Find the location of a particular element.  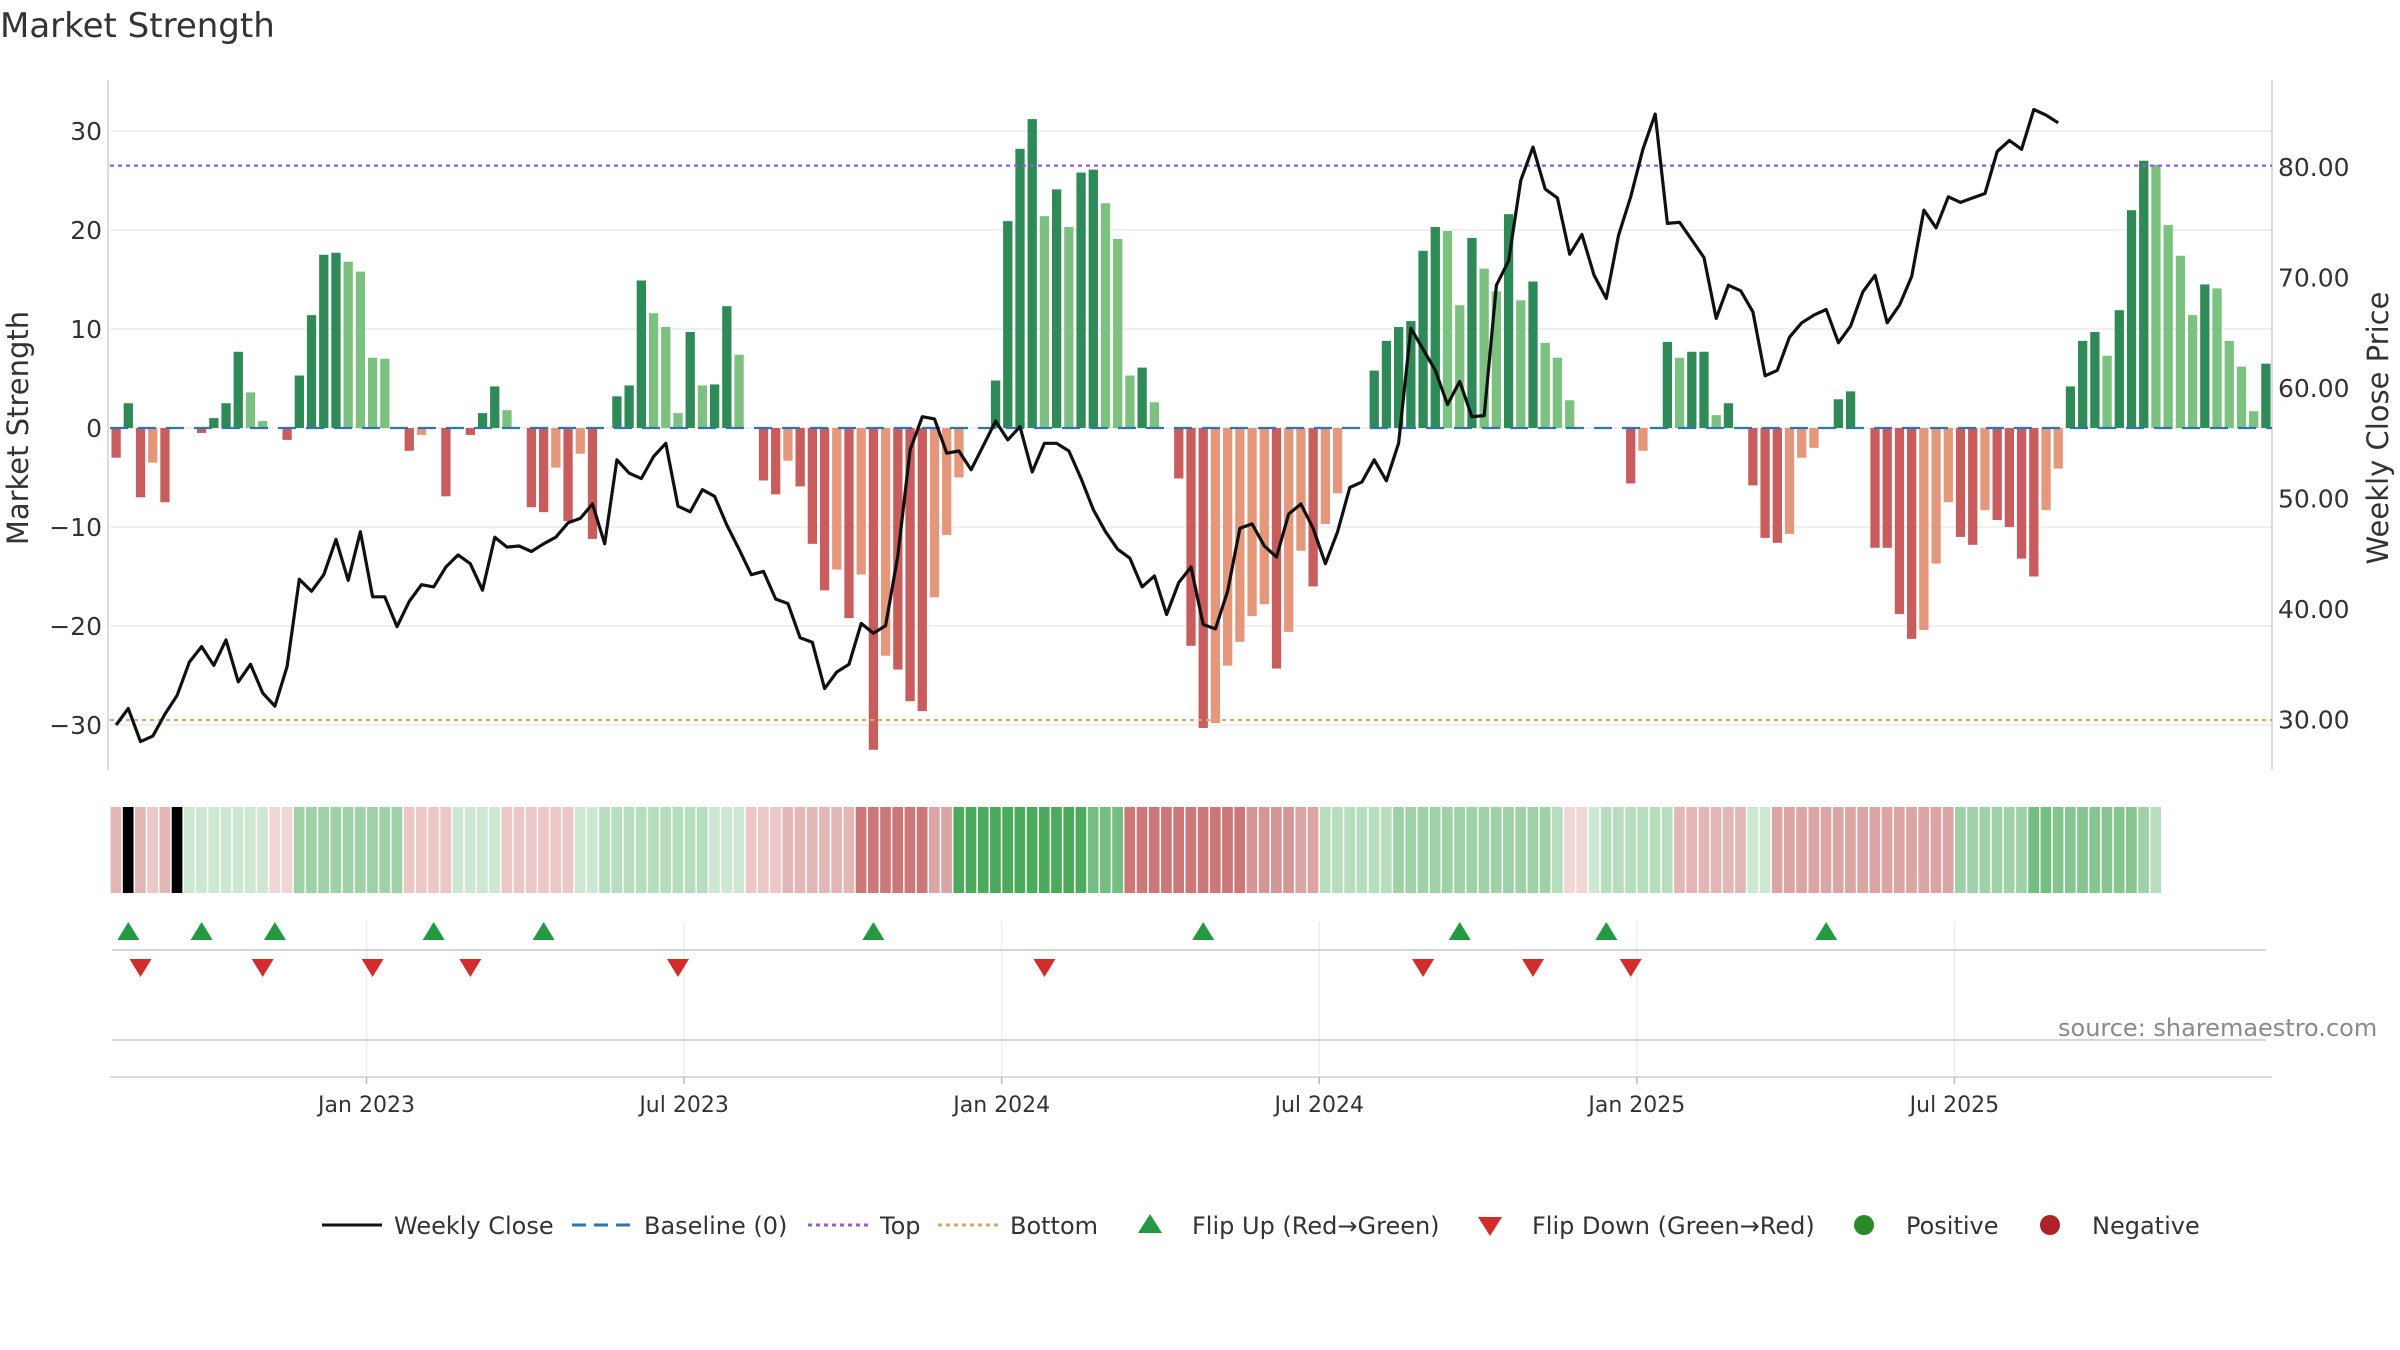

y-tick-label: −30 is located at coordinates (75, 725).